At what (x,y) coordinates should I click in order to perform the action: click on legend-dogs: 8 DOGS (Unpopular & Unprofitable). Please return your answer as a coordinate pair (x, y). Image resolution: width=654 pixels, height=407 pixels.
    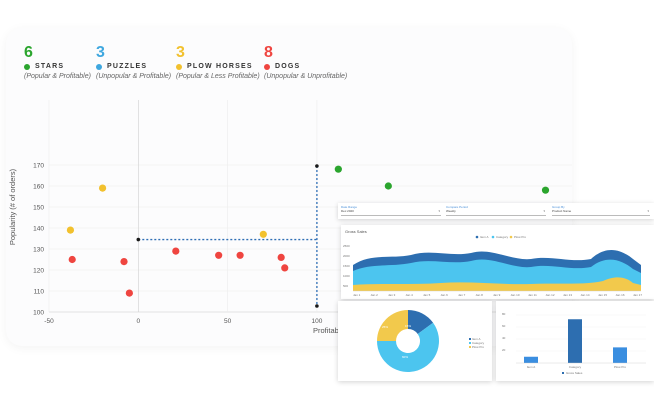
    Looking at the image, I should click on (305, 62).